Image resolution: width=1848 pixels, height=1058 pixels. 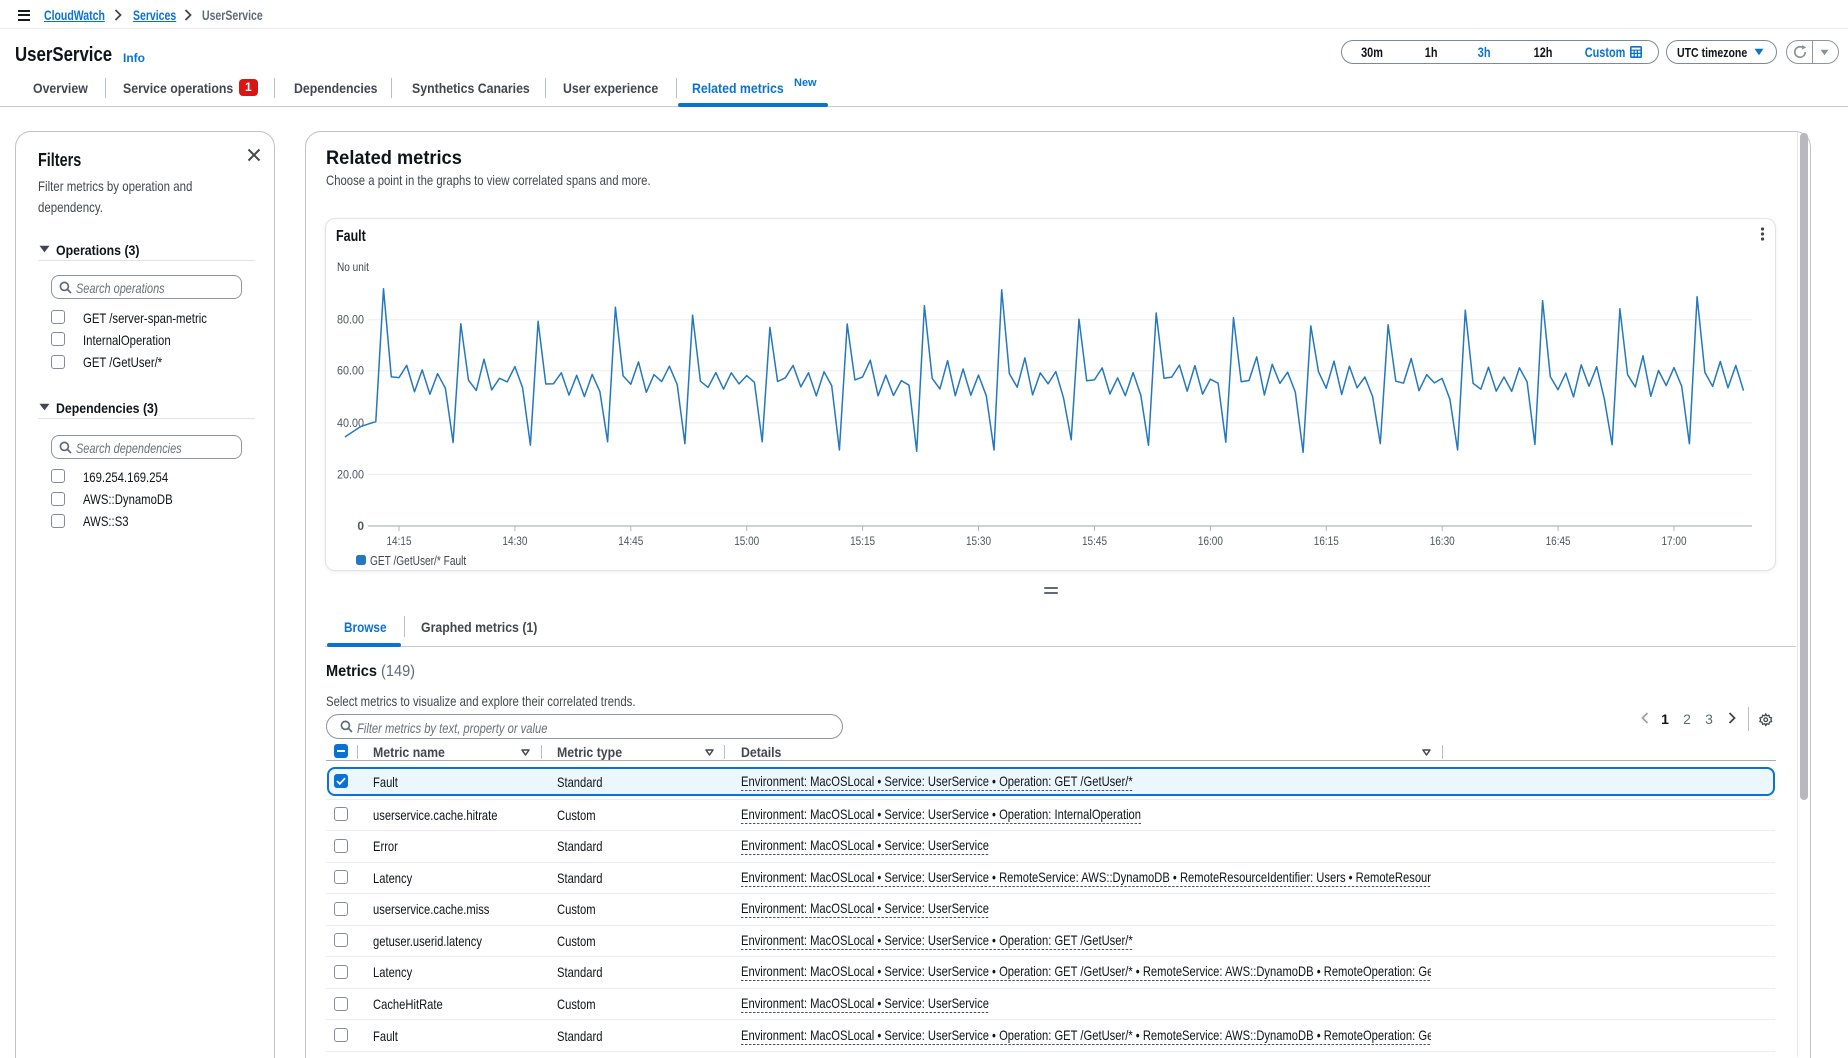 What do you see at coordinates (1674, 541) in the screenshot?
I see `svg-text: 17:00` at bounding box center [1674, 541].